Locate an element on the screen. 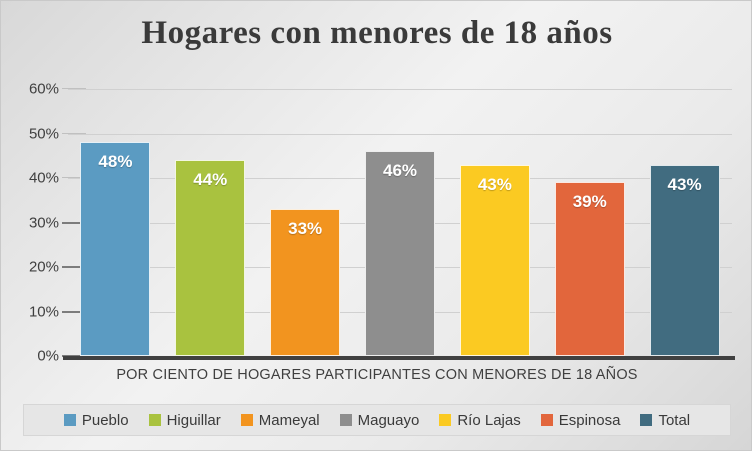  bar-value-label: 33% is located at coordinates (305, 229).